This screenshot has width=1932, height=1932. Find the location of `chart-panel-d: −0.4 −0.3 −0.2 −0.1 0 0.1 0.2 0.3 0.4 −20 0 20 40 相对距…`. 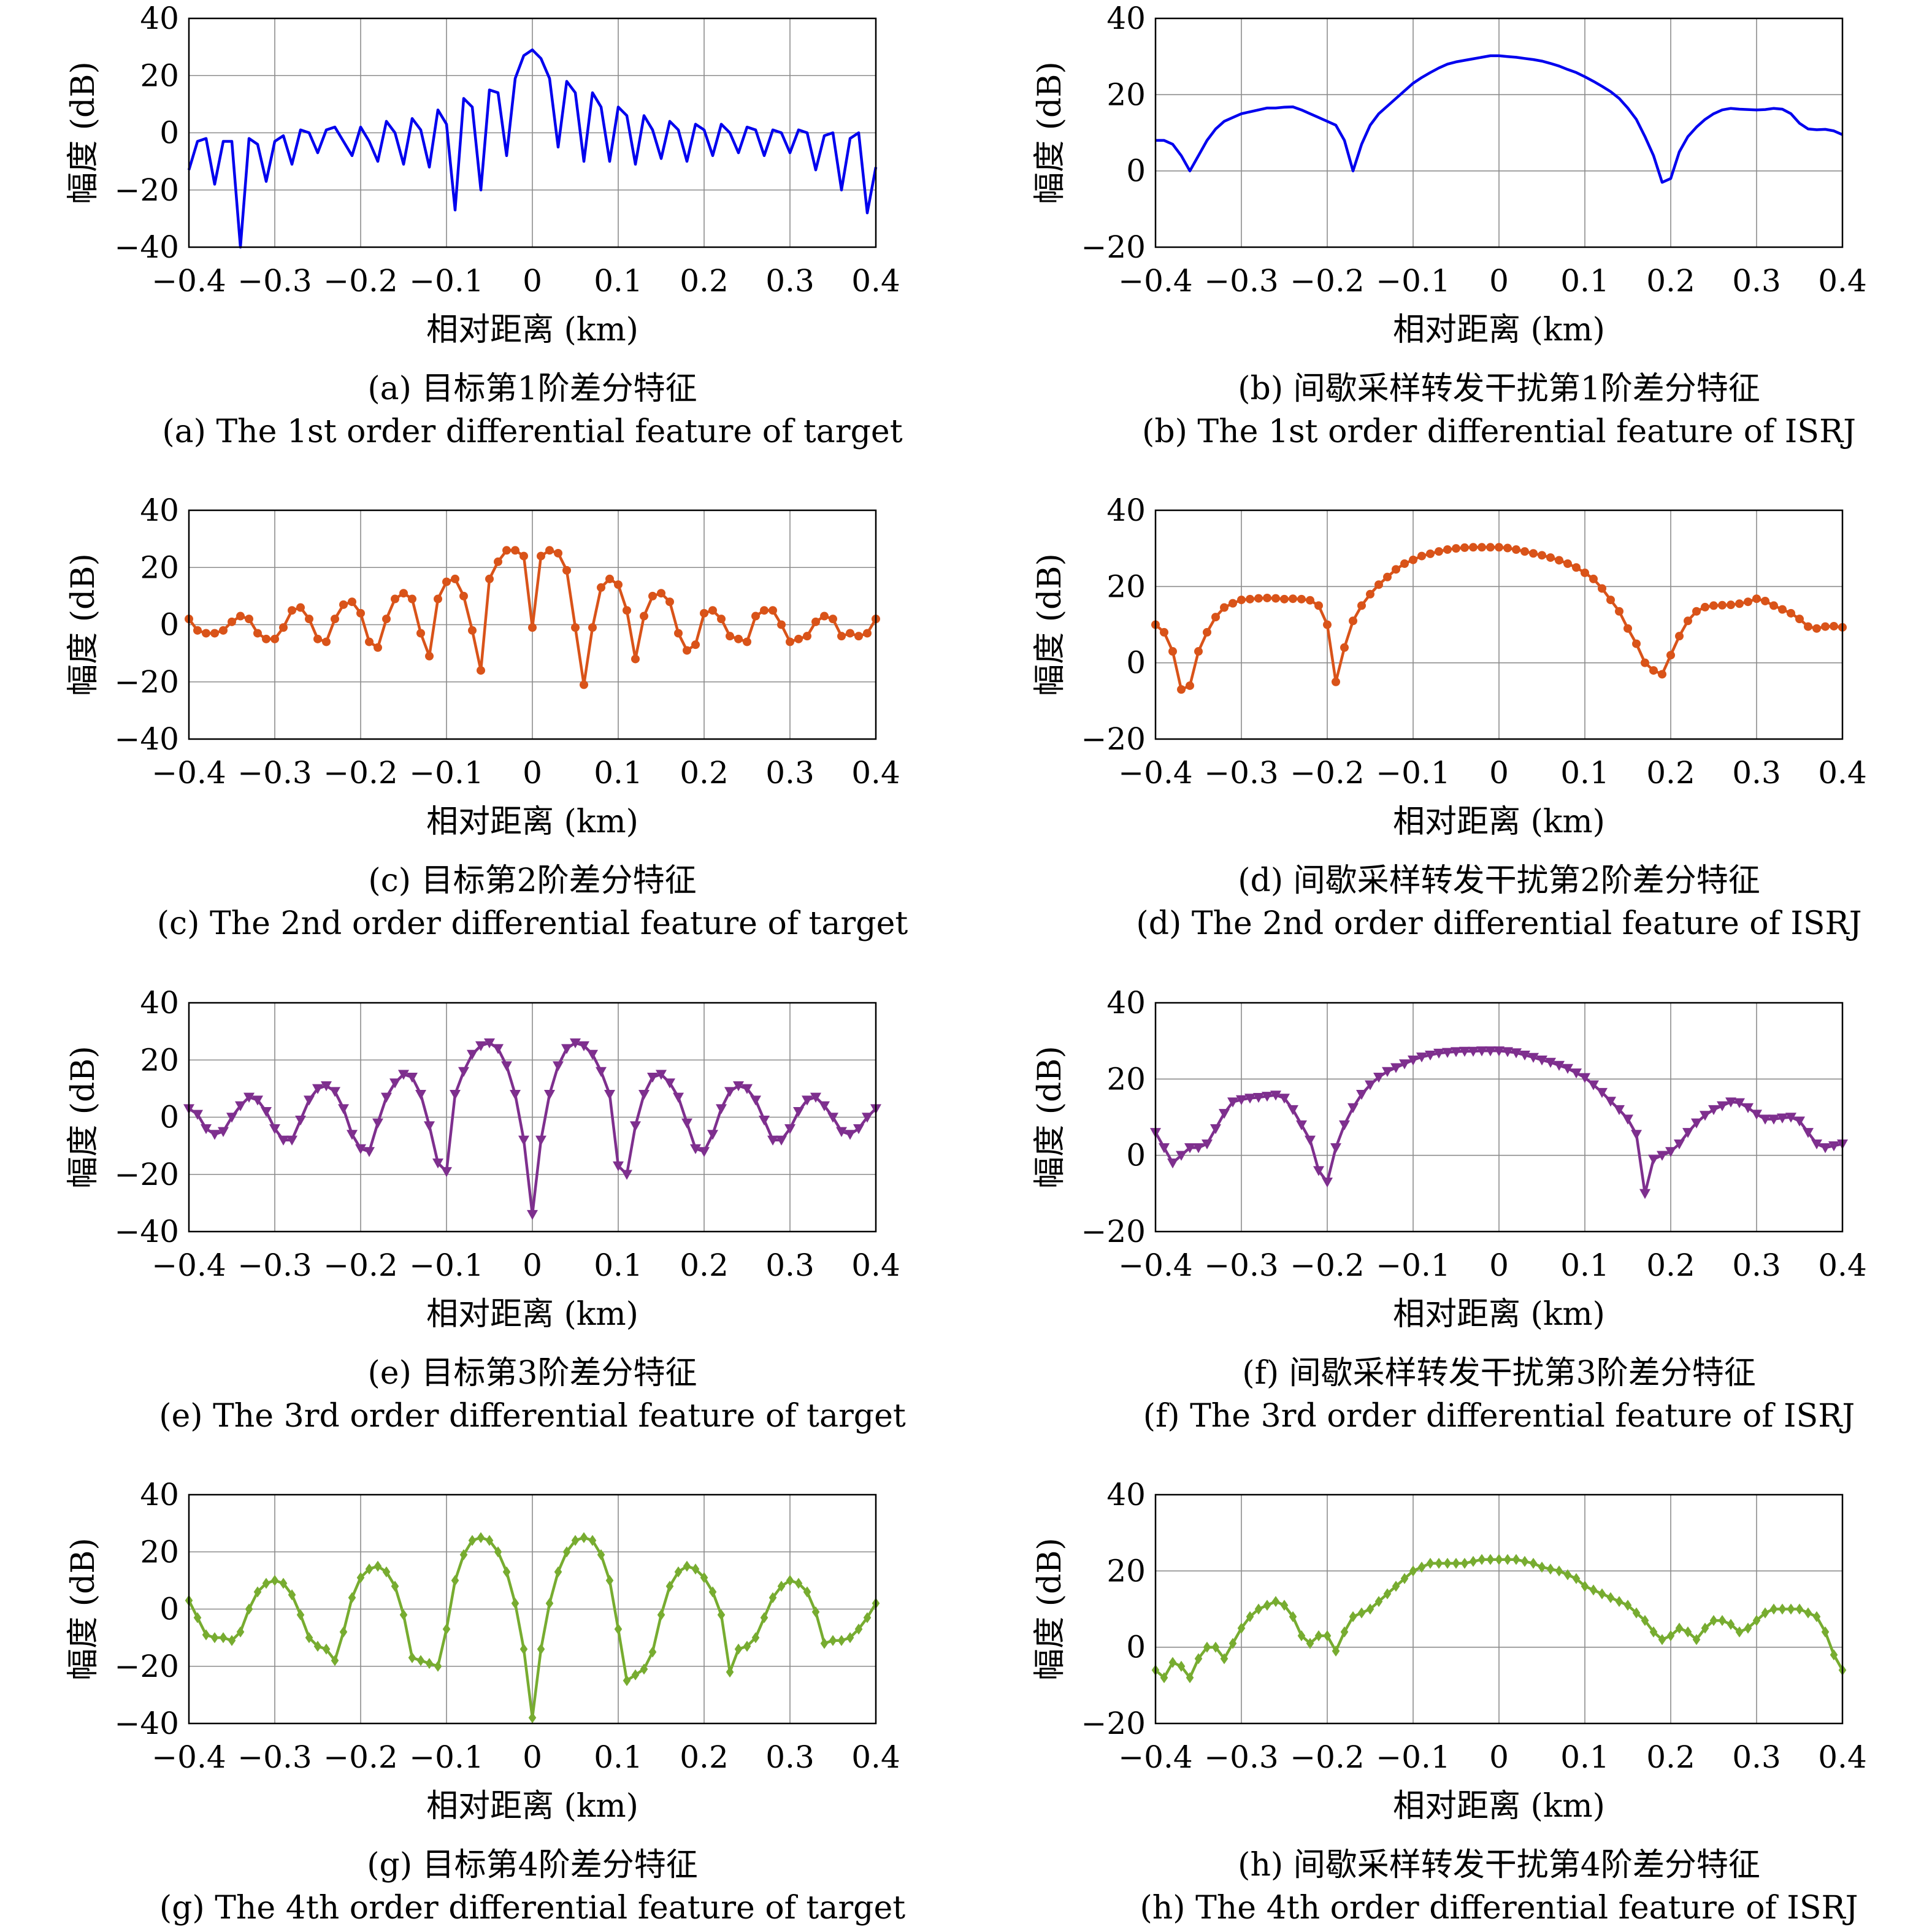

chart-panel-d: −0.4 −0.3 −0.2 −0.1 0 0.1 0.2 0.3 0.4 −20 0 20 40 相对距… is located at coordinates (1449, 717).